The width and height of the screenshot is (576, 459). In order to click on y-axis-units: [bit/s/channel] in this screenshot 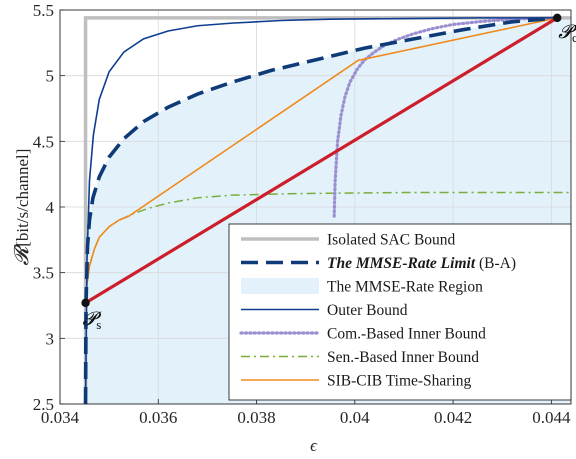, I will do `click(22, 198)`.